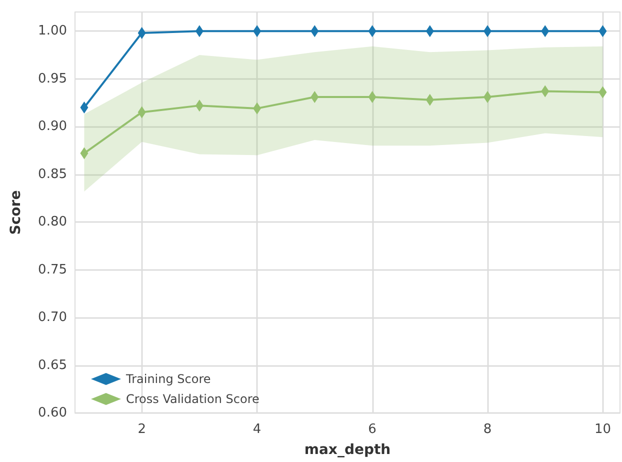 This screenshot has width=622, height=462. Describe the element at coordinates (52, 174) in the screenshot. I see `y-tick-label: 0.85` at that location.